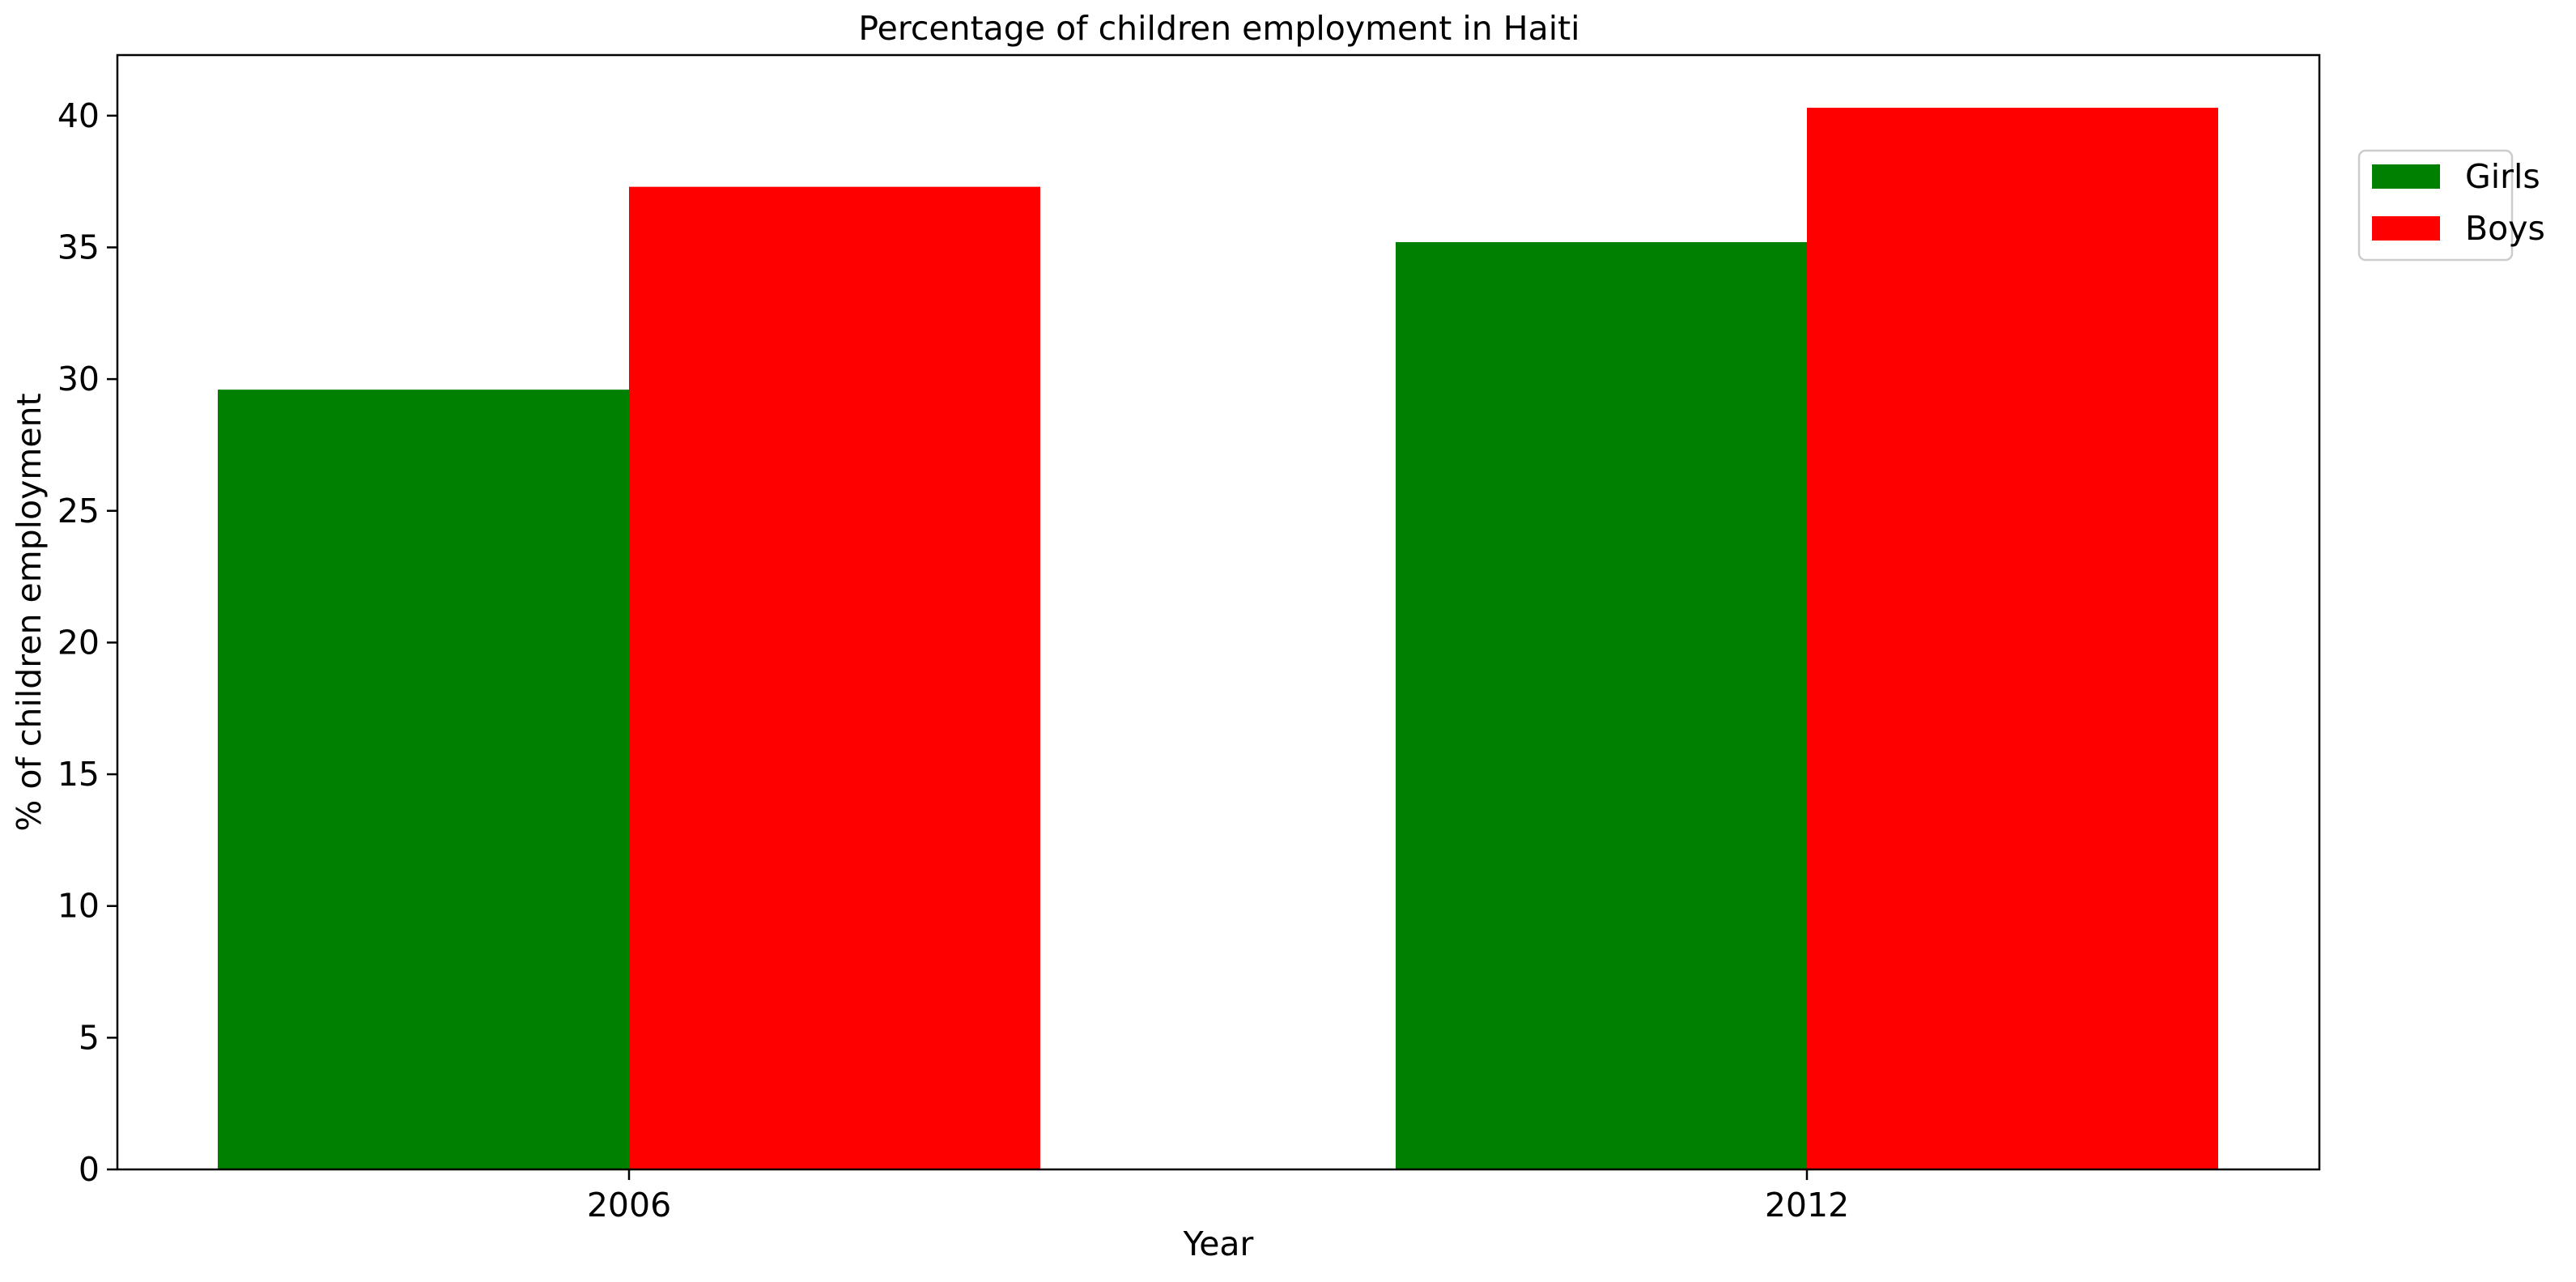 The width and height of the screenshot is (2576, 1282). Describe the element at coordinates (79, 511) in the screenshot. I see `y-tick-label: 25` at that location.